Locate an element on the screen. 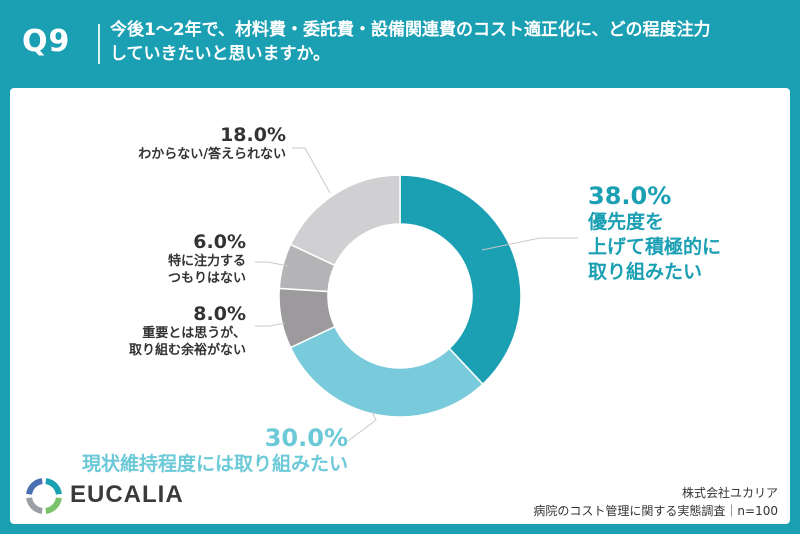  slice-label-3: 6.0% 特に注力する つもりはない is located at coordinates (153, 259).